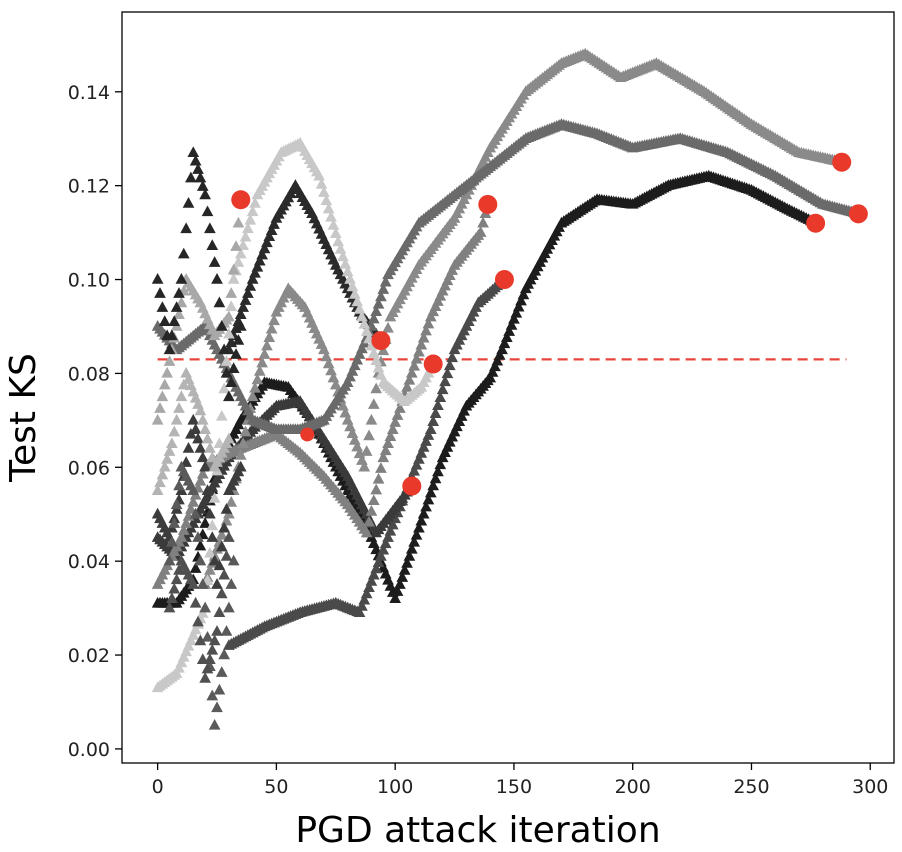 This screenshot has width=902, height=852. What do you see at coordinates (477, 830) in the screenshot?
I see `x-axis-title: PGD attack iteration` at bounding box center [477, 830].